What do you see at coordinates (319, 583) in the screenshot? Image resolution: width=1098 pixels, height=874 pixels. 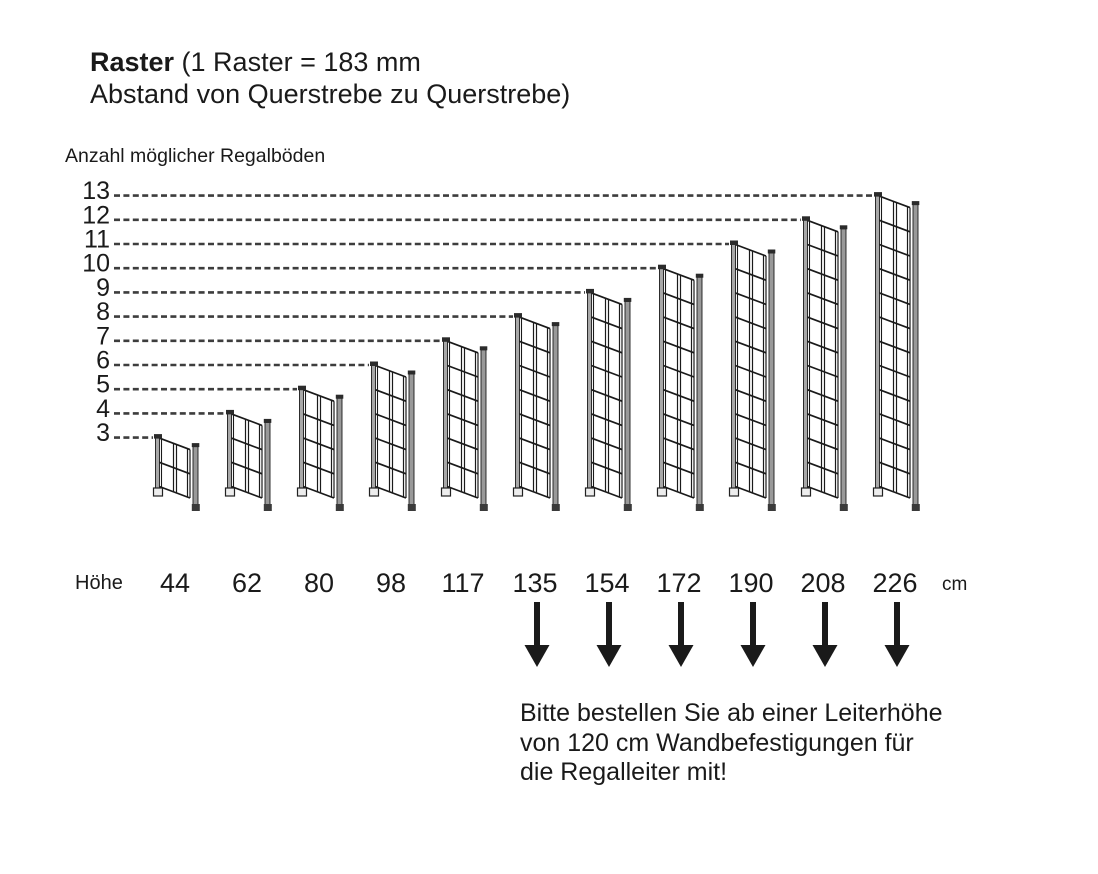 I see `height-label-80: 80` at bounding box center [319, 583].